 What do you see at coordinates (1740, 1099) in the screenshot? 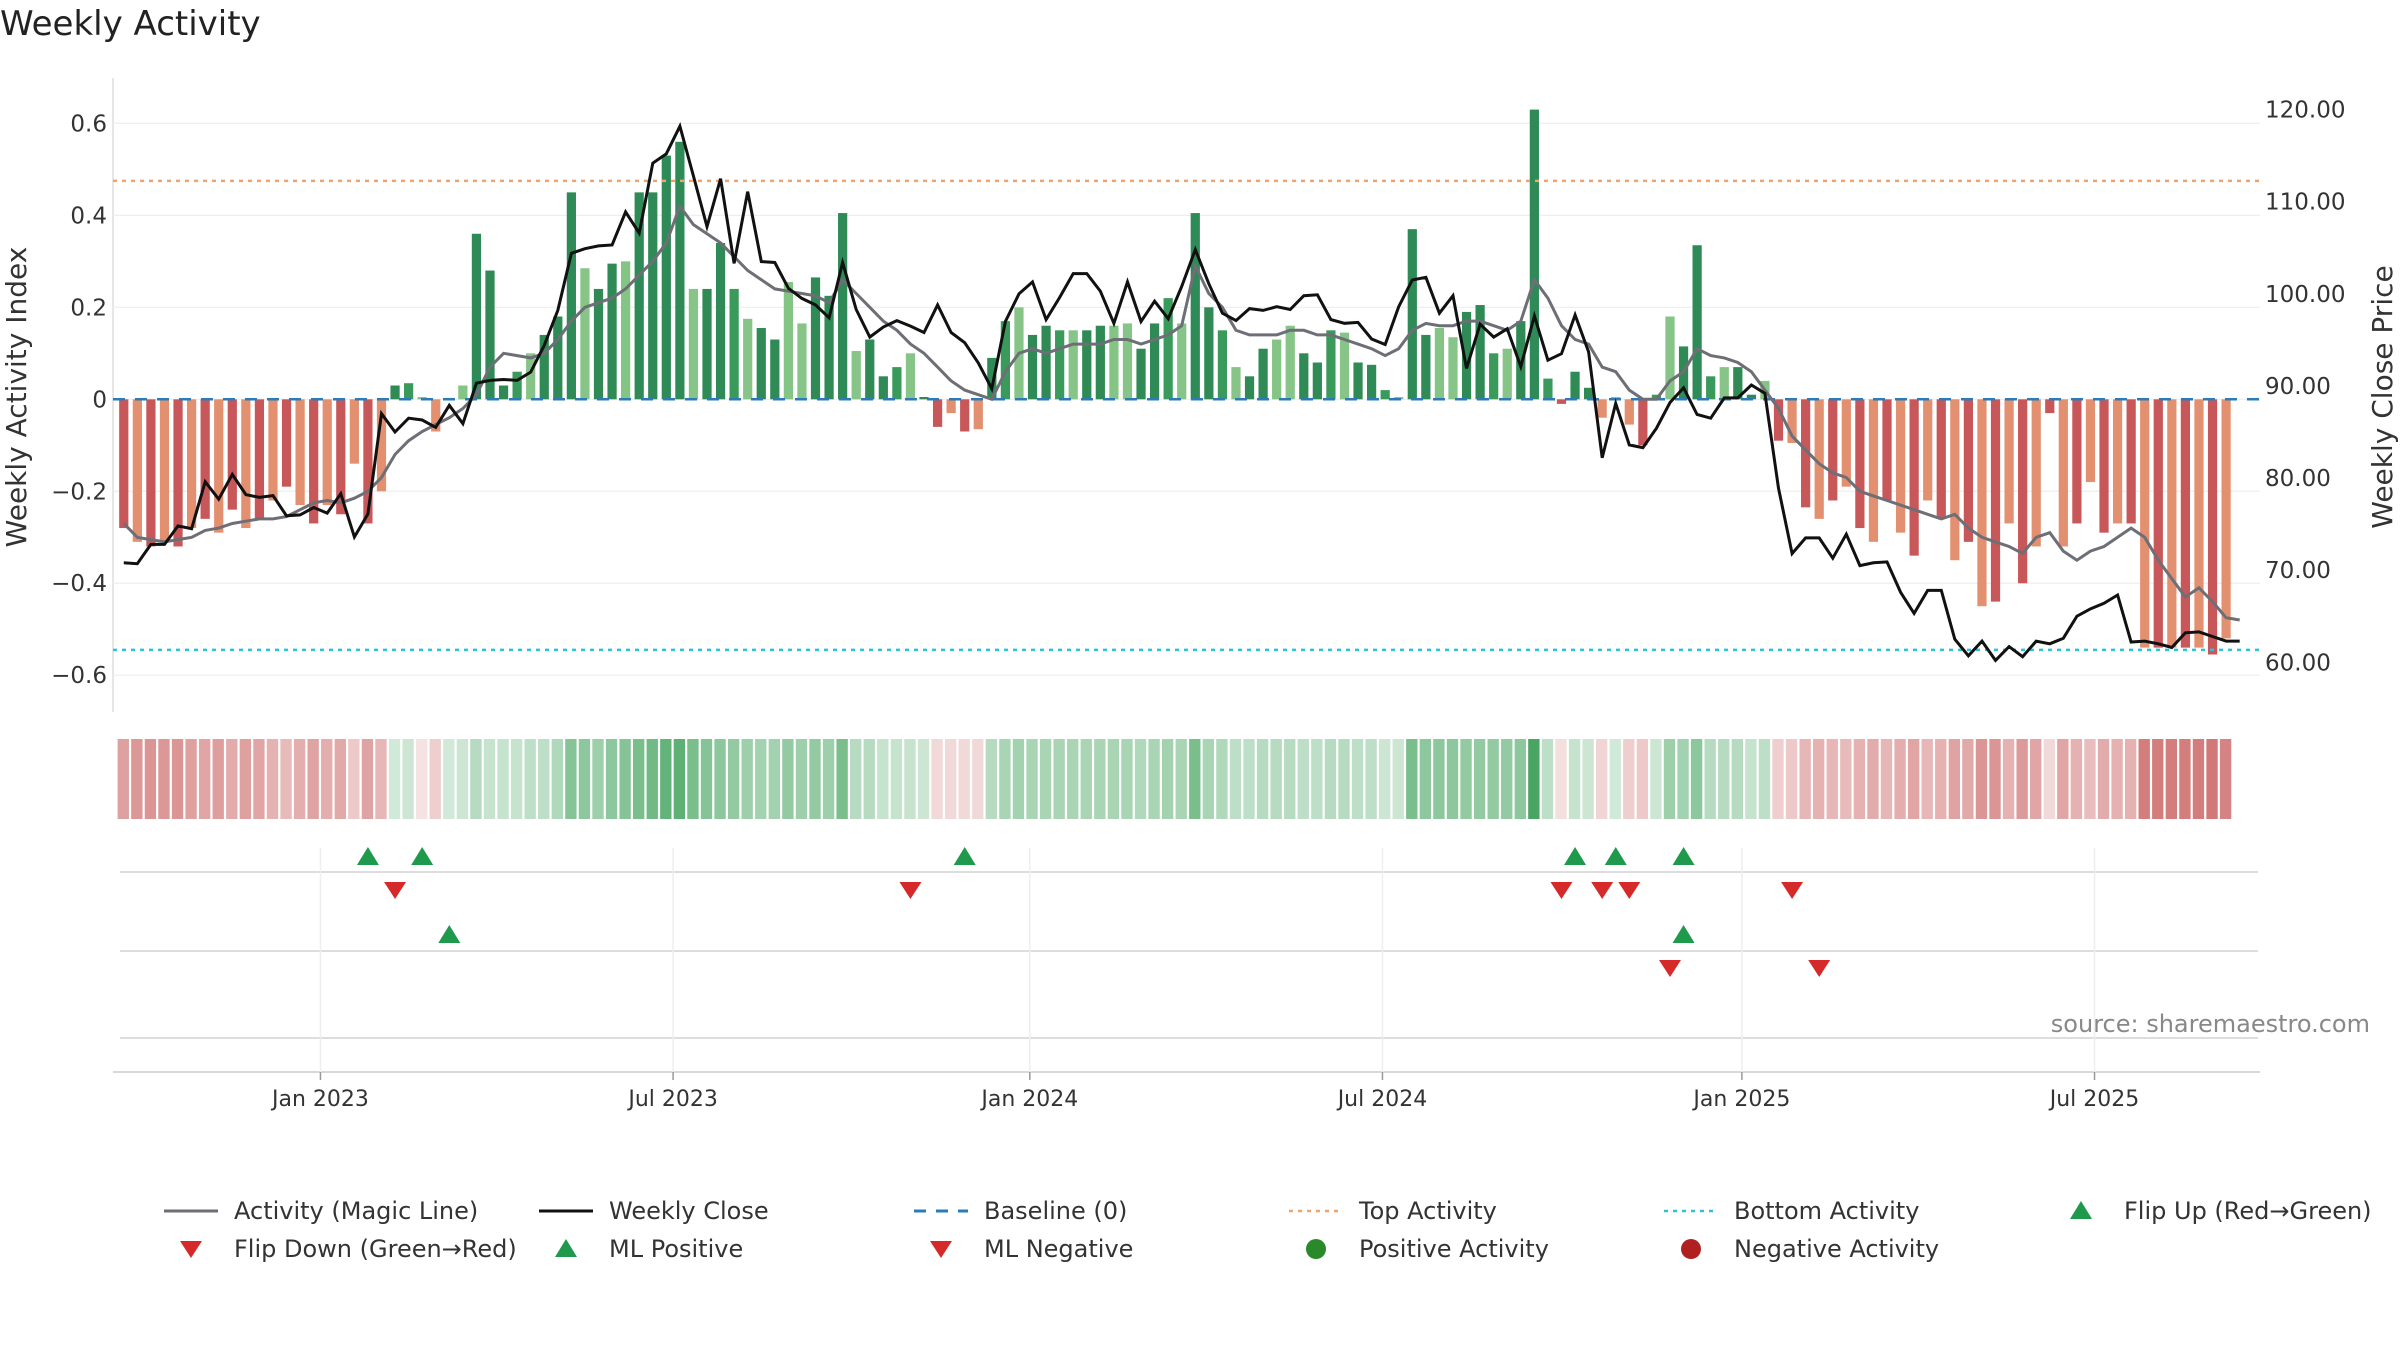
I see `x-tick-label: Jan 2025` at bounding box center [1740, 1099].